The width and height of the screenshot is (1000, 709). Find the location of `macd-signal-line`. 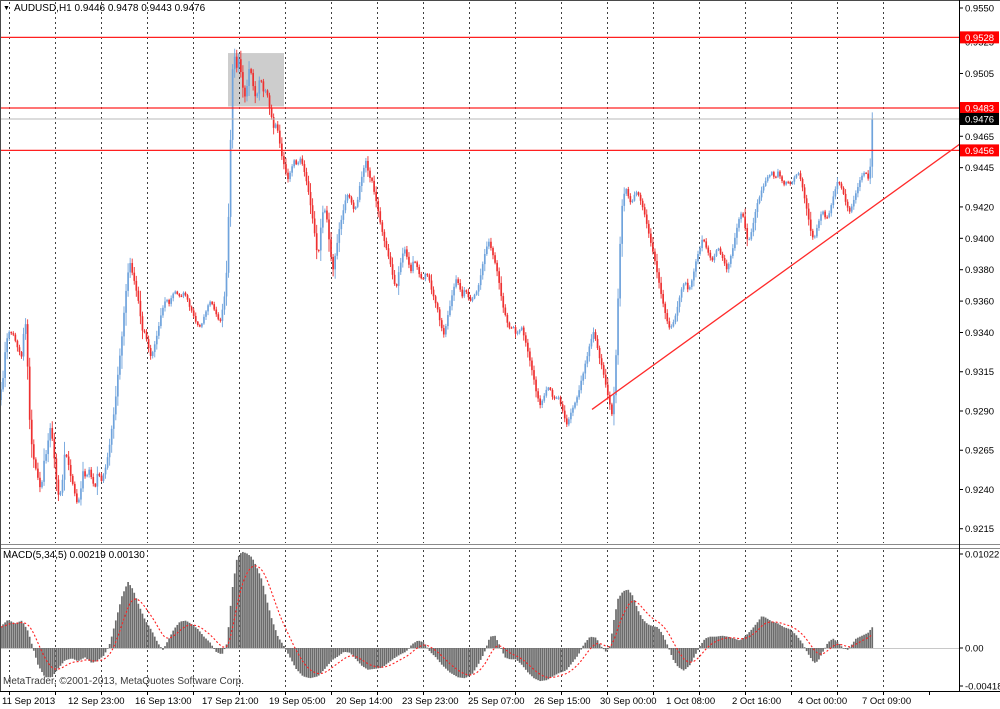

macd-signal-line is located at coordinates (436, 622).